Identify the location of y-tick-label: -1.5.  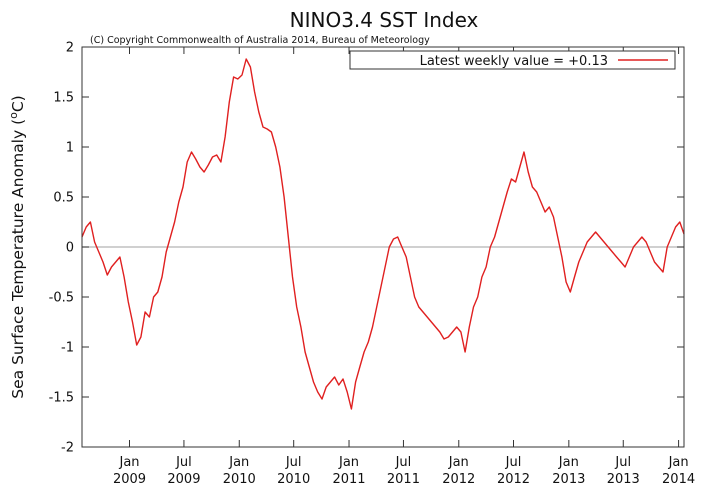
(61, 398).